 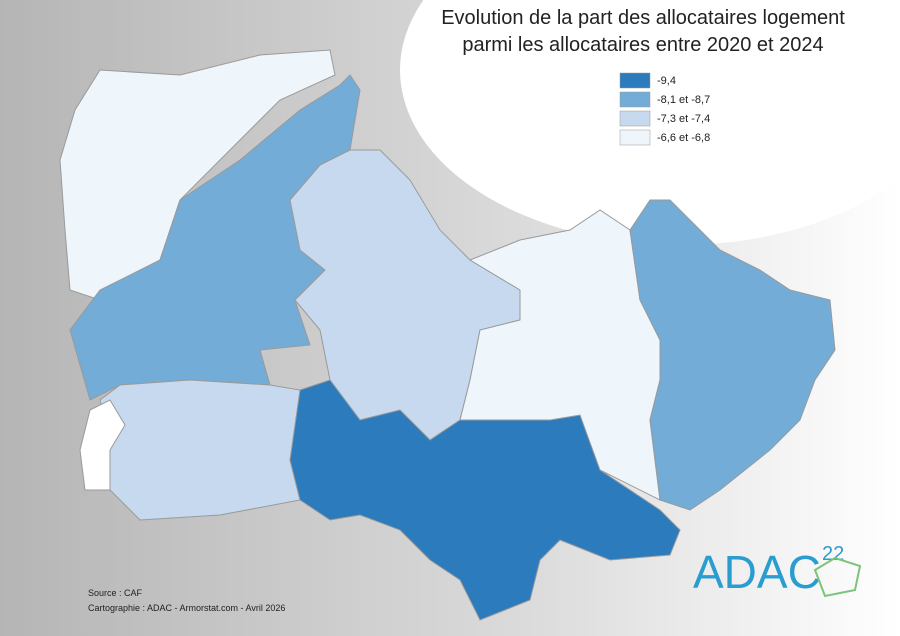 I want to click on legend-label: -9,4, so click(x=666, y=81).